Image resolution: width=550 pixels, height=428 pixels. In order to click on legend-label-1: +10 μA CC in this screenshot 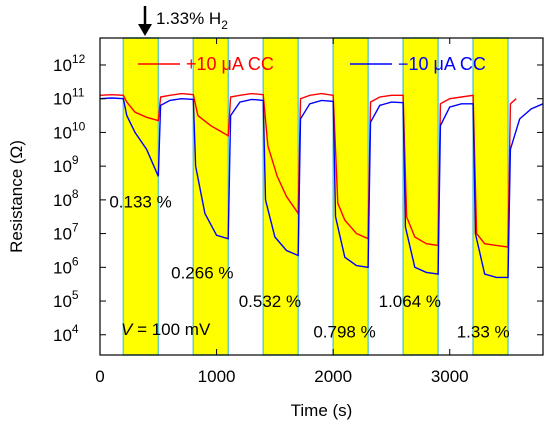, I will do `click(230, 64)`.